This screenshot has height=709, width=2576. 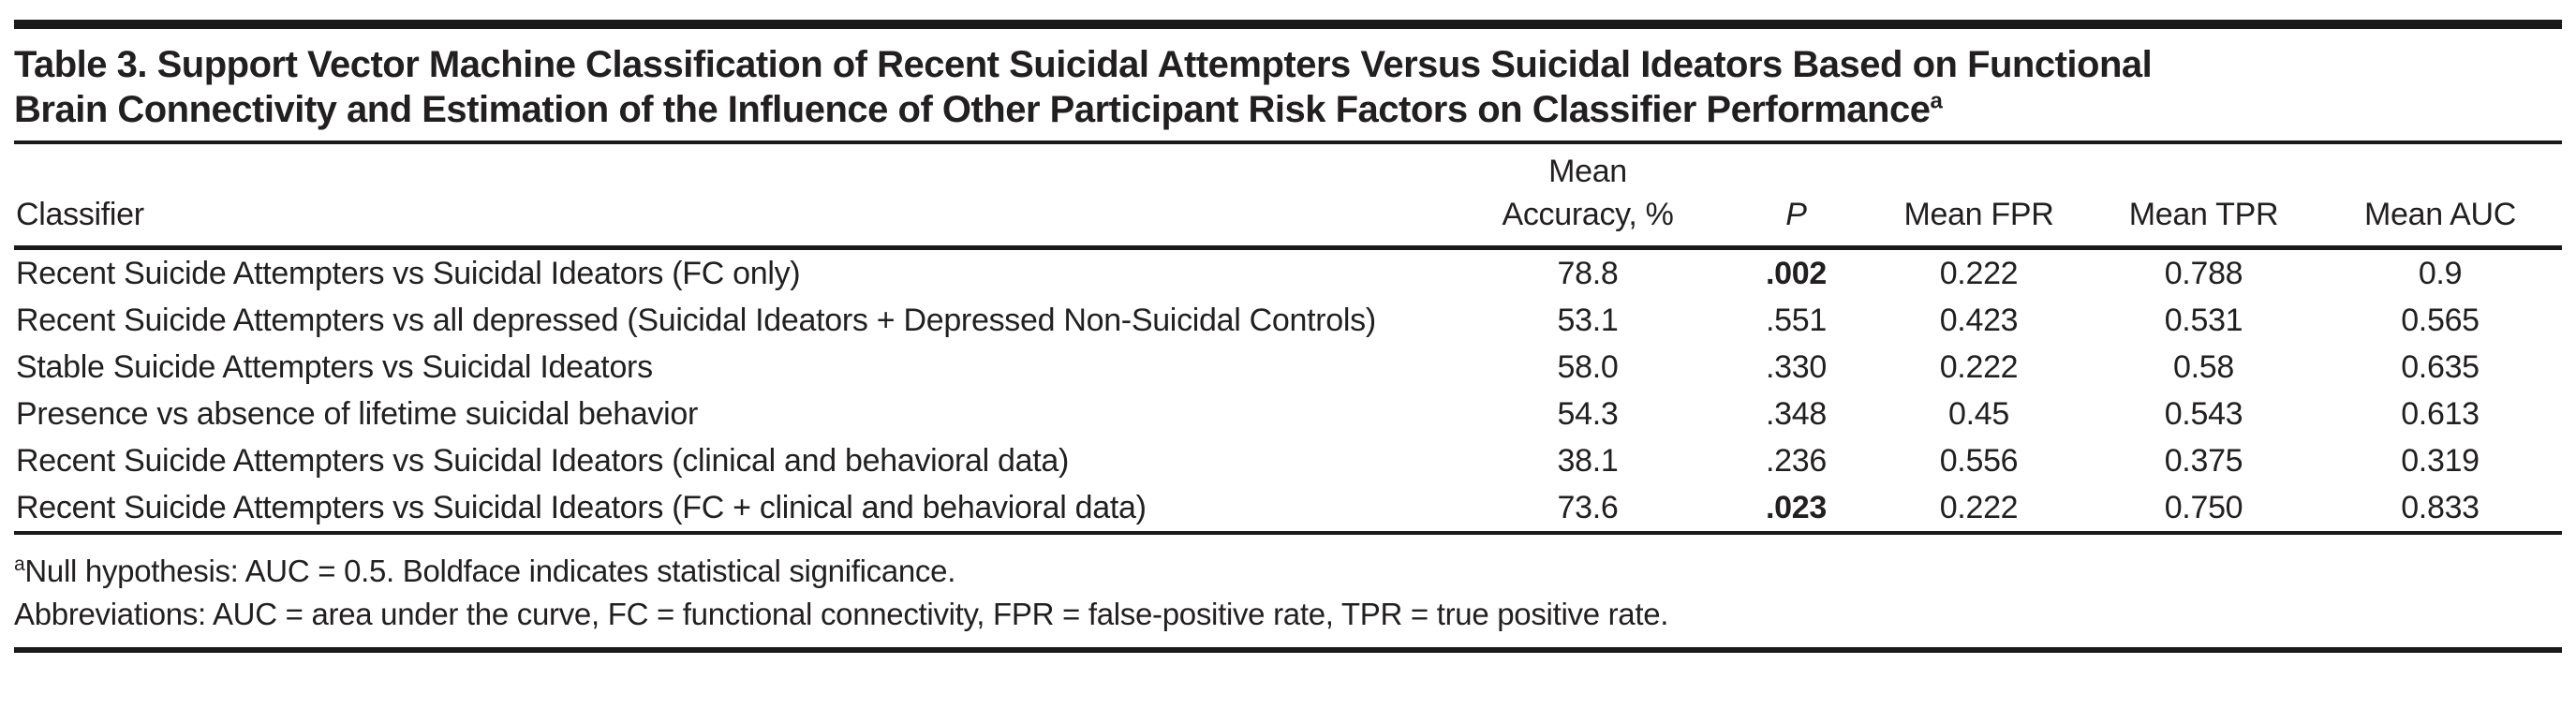 What do you see at coordinates (1588, 367) in the screenshot?
I see `cell-mean-accuracy: 58.0` at bounding box center [1588, 367].